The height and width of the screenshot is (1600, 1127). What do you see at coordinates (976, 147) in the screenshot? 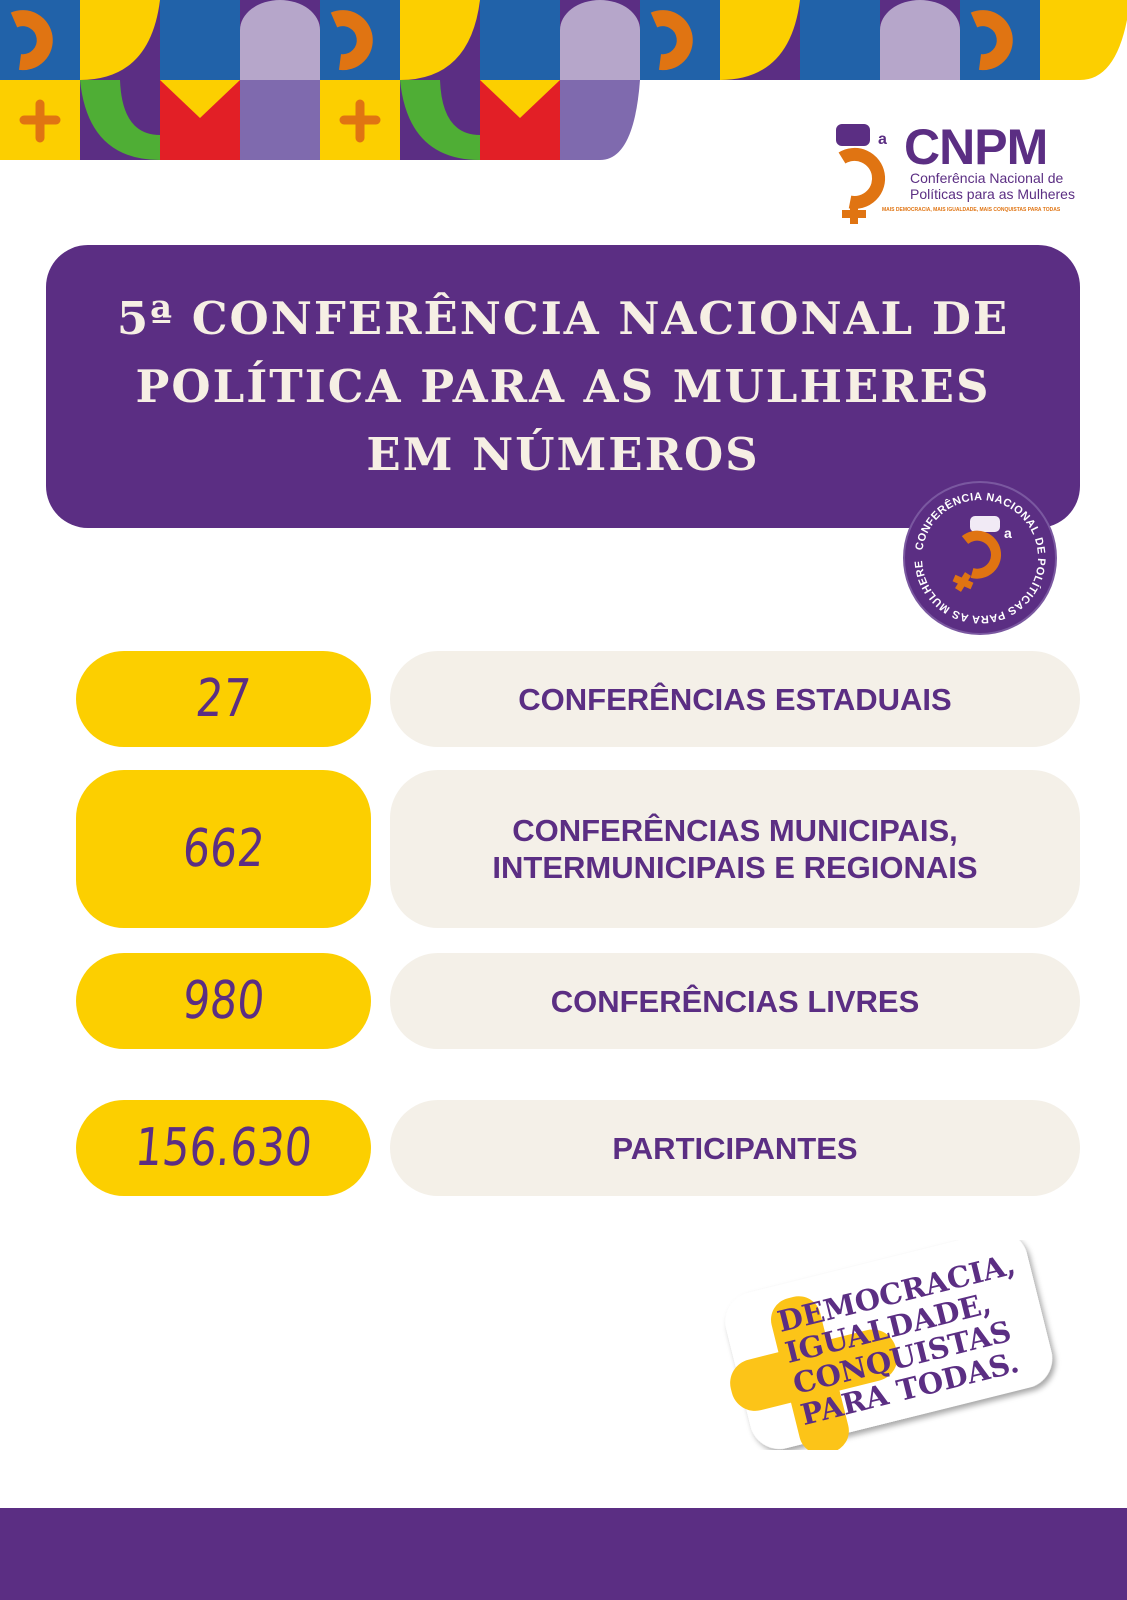
I see `logo-acronym: CNPM` at bounding box center [976, 147].